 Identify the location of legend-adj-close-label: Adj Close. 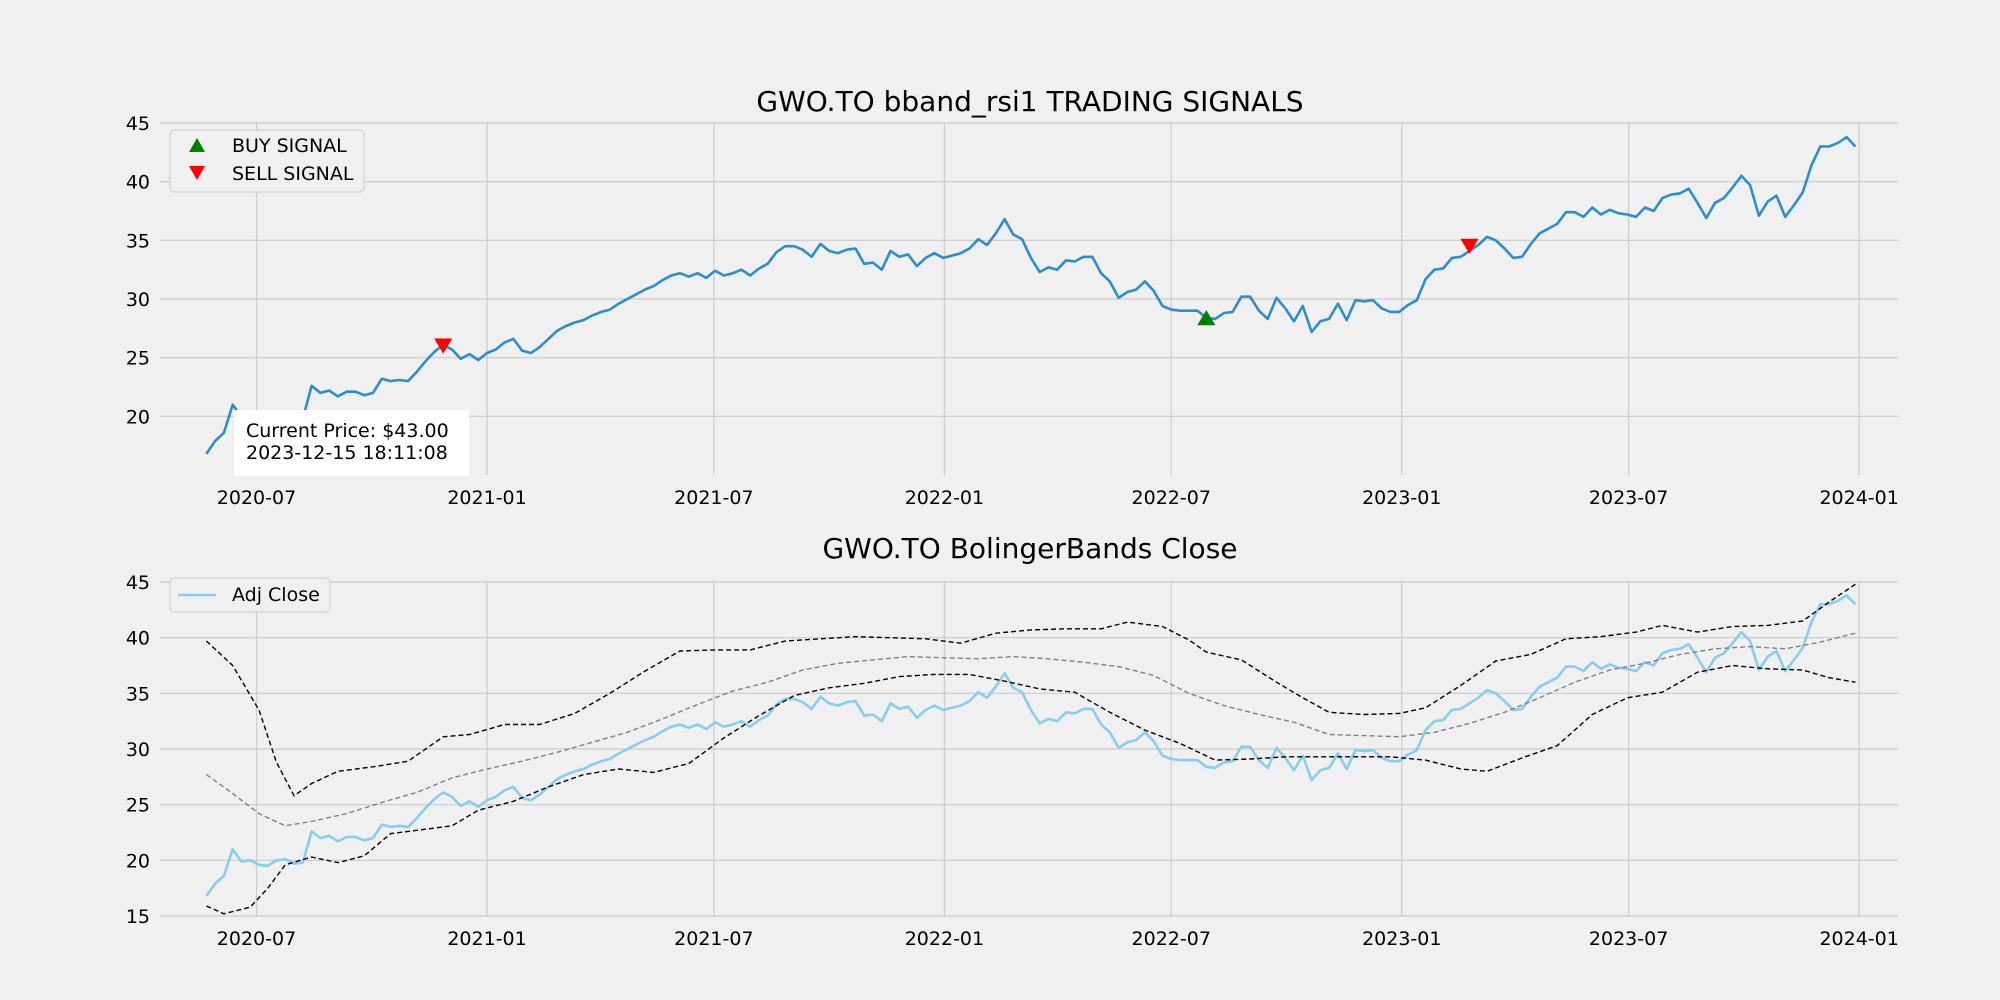
(276, 595).